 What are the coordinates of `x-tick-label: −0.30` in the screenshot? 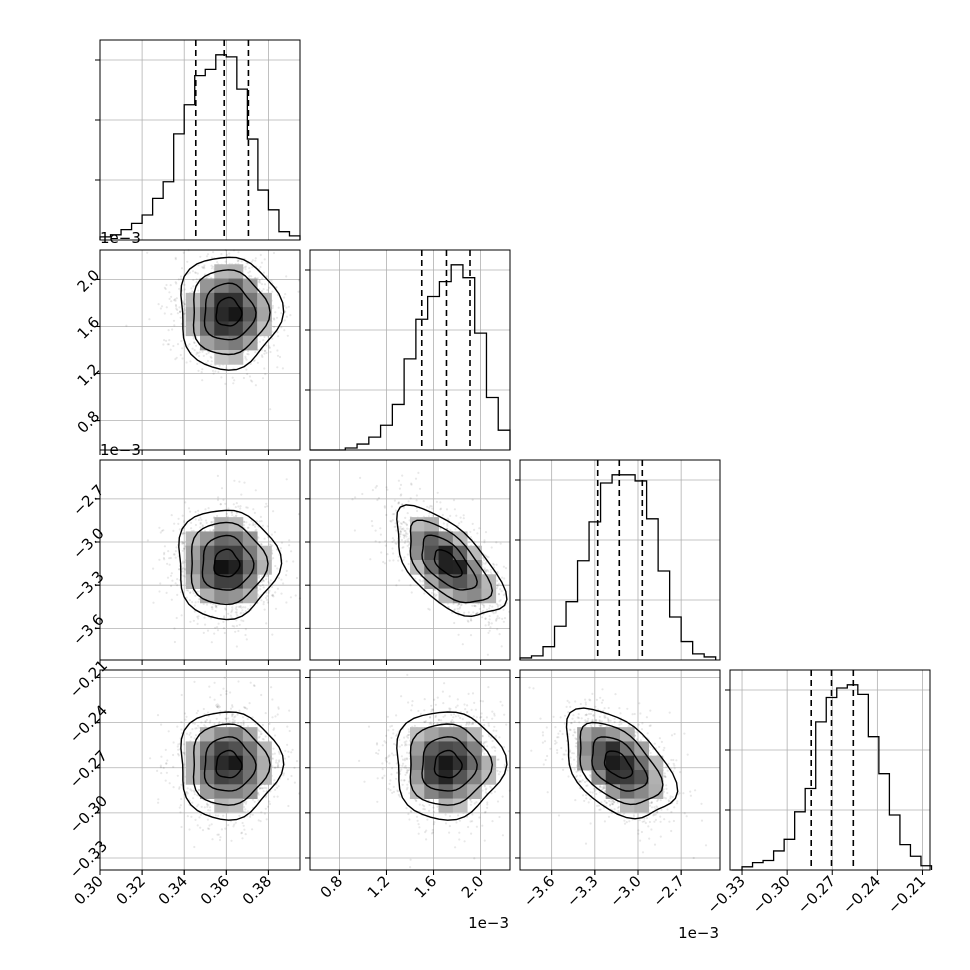 It's located at (771, 894).